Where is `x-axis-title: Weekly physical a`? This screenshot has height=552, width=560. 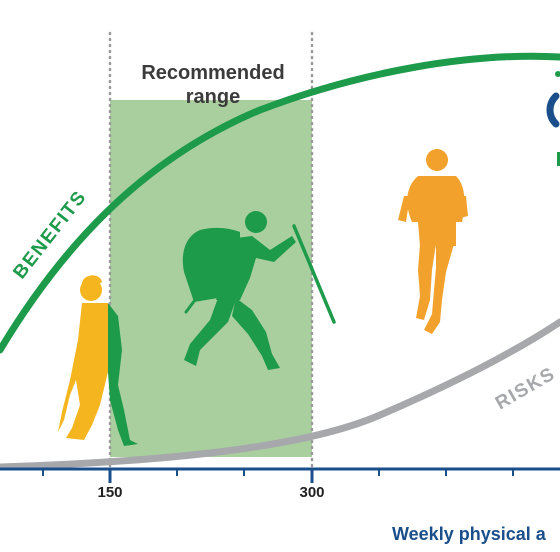
x-axis-title: Weekly physical a is located at coordinates (469, 534).